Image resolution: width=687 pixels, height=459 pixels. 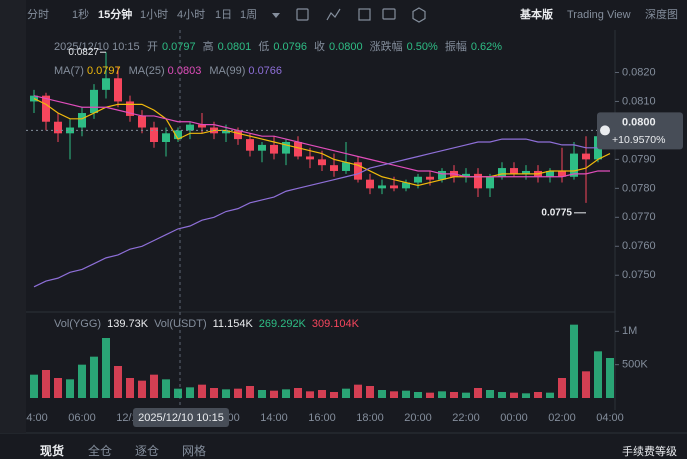 What do you see at coordinates (599, 15) in the screenshot?
I see `view-tab: Trading View` at bounding box center [599, 15].